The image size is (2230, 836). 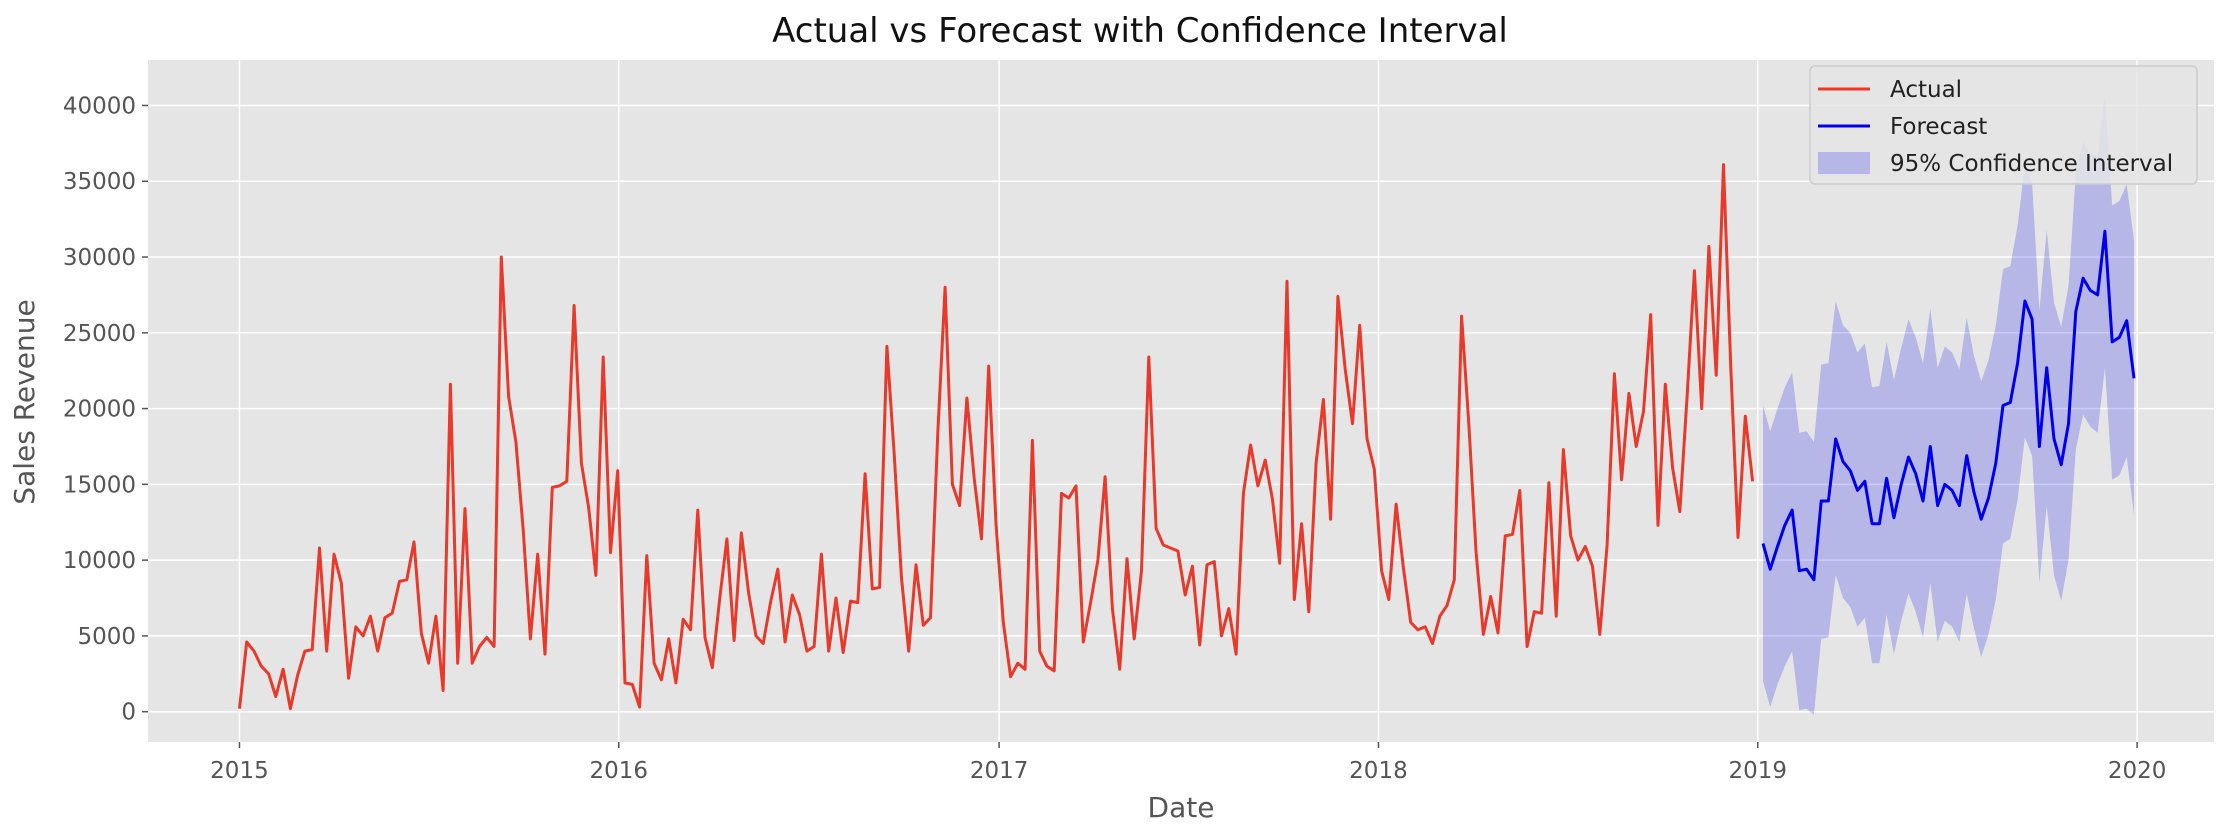 I want to click on legend-actual-label: Actual, so click(x=1926, y=90).